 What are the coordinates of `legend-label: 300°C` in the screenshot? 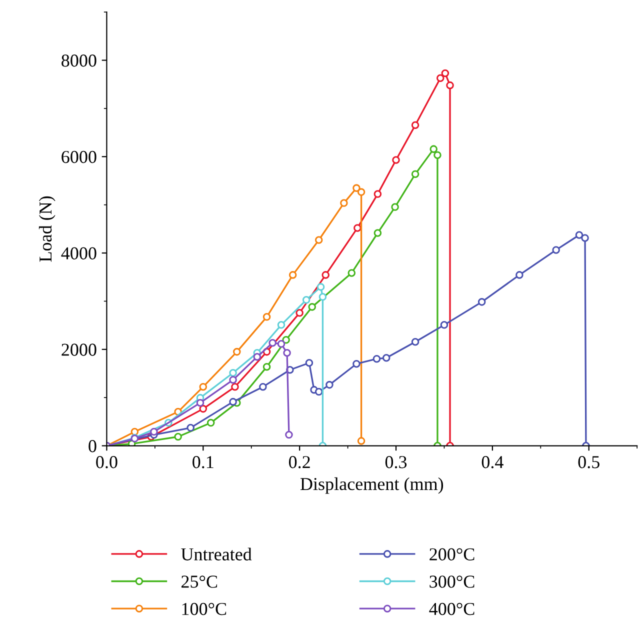 It's located at (452, 582).